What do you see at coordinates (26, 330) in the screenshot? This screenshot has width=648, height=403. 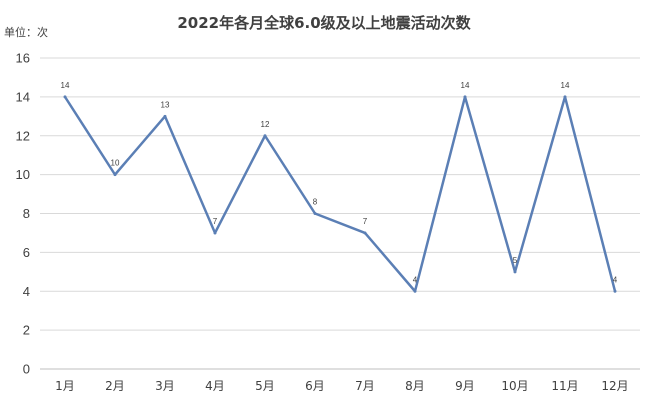 I see `y-tick-label: 2` at bounding box center [26, 330].